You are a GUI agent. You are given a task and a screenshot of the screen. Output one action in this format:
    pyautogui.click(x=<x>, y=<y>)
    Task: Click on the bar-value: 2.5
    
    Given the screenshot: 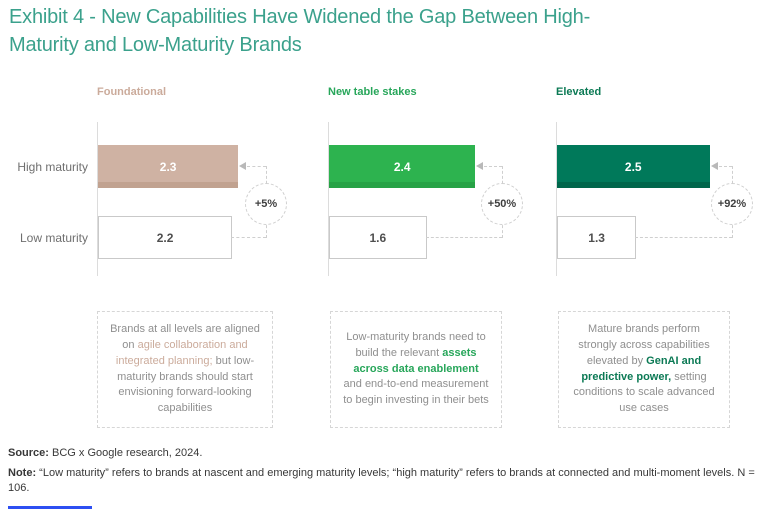 What is the action you would take?
    pyautogui.click(x=633, y=166)
    